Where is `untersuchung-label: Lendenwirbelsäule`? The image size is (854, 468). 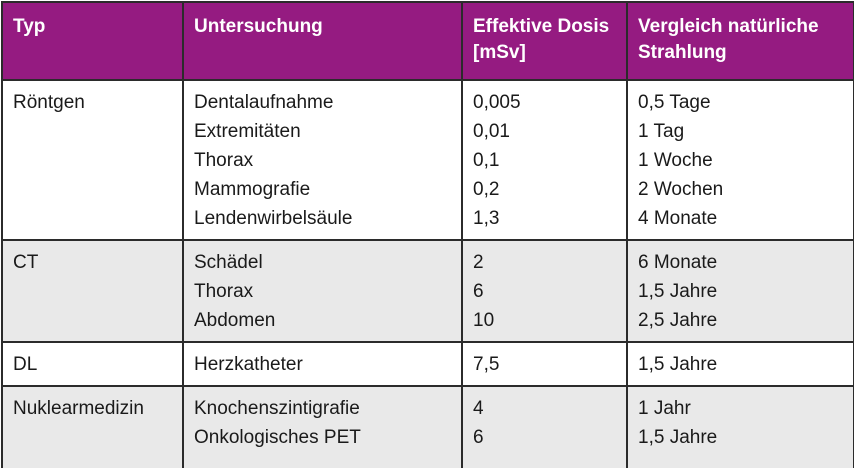
untersuchung-label: Lendenwirbelsäule is located at coordinates (273, 218).